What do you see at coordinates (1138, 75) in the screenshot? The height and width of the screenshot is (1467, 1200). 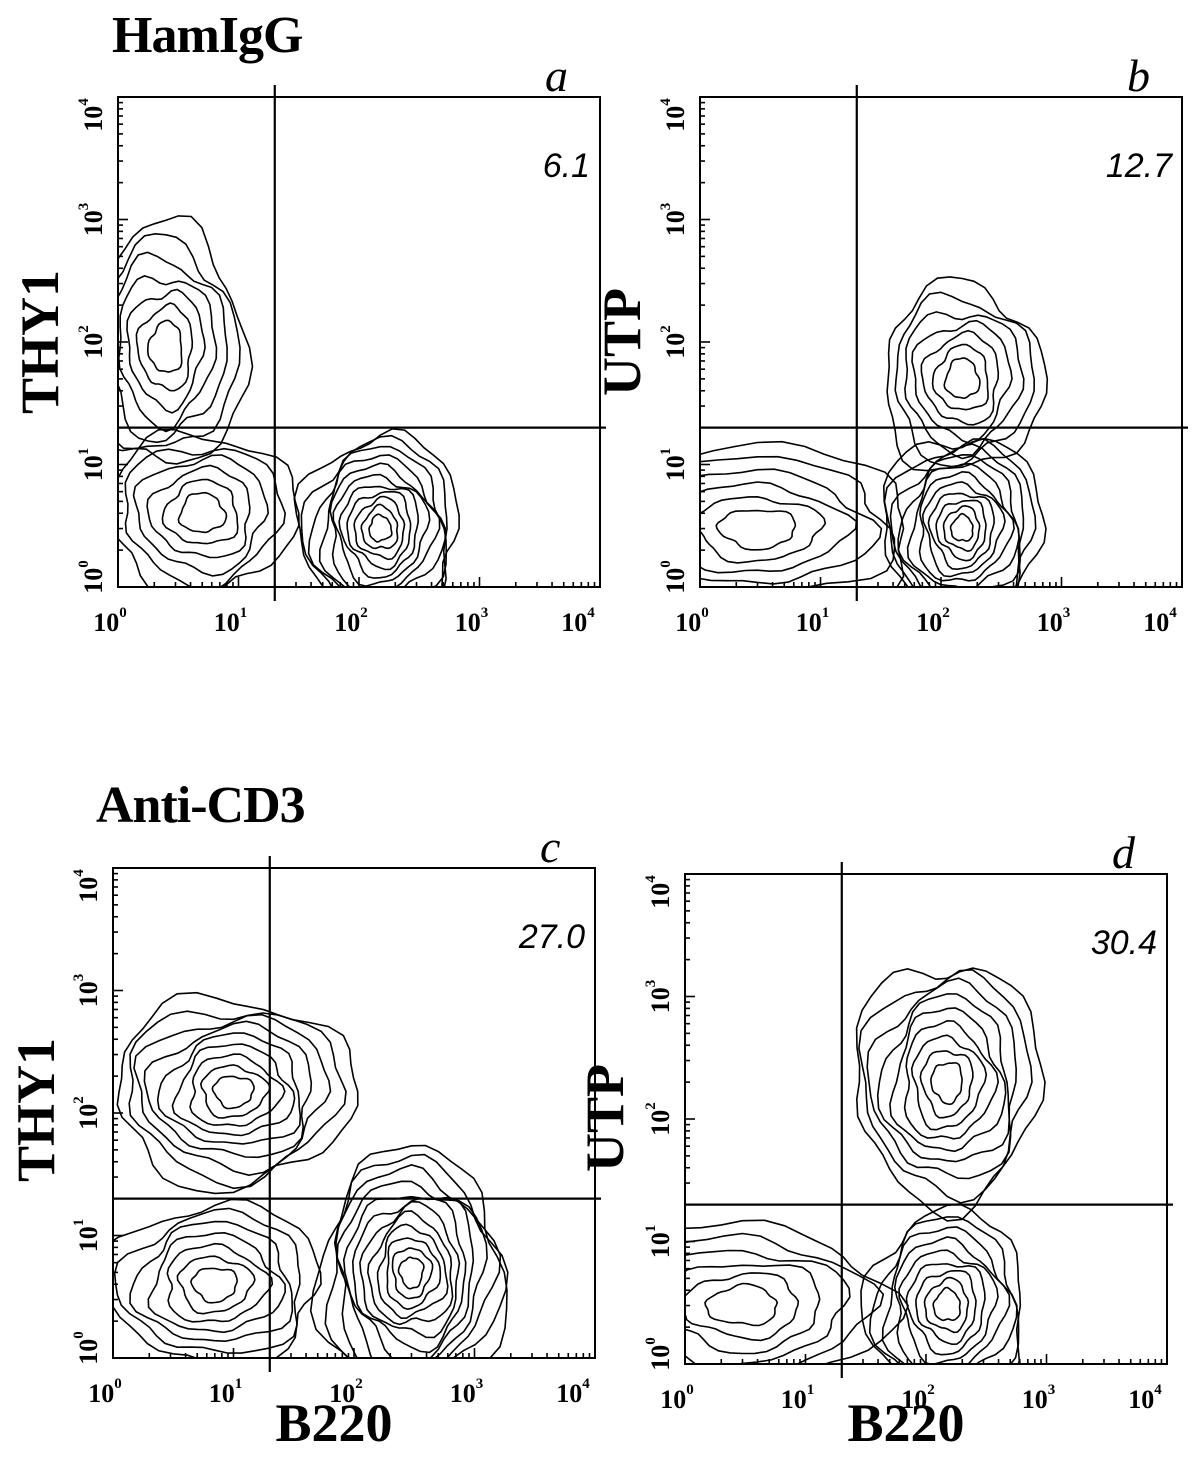 I see `panel-label: b` at bounding box center [1138, 75].